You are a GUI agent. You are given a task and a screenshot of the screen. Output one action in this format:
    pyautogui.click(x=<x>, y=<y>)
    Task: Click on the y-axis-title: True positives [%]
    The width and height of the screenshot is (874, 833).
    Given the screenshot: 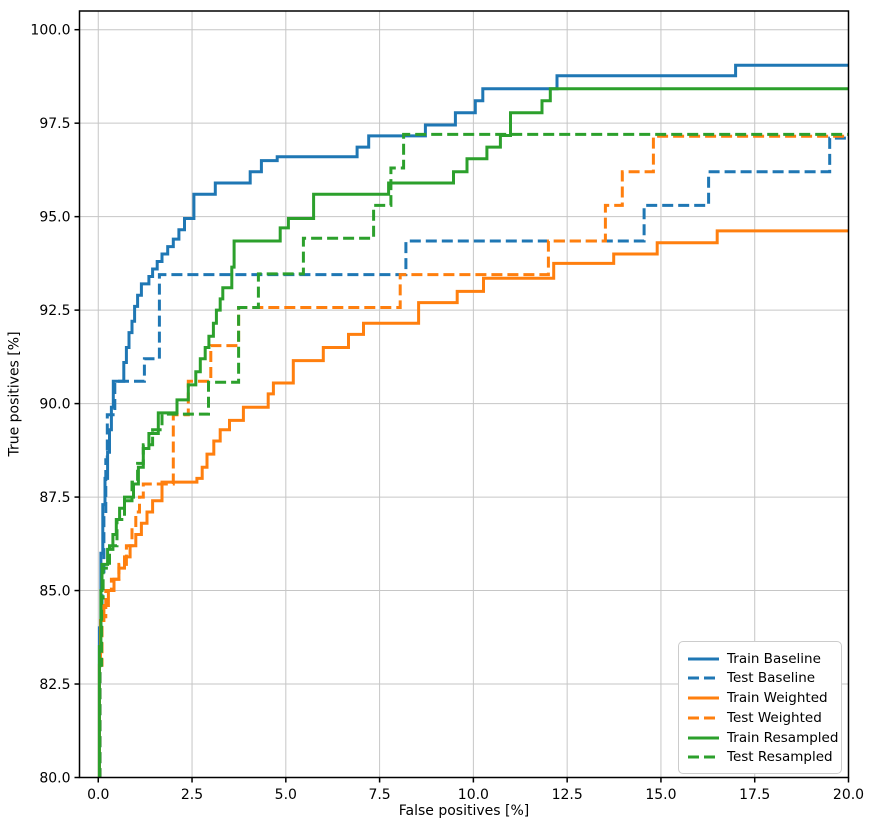 What is the action you would take?
    pyautogui.click(x=14, y=394)
    